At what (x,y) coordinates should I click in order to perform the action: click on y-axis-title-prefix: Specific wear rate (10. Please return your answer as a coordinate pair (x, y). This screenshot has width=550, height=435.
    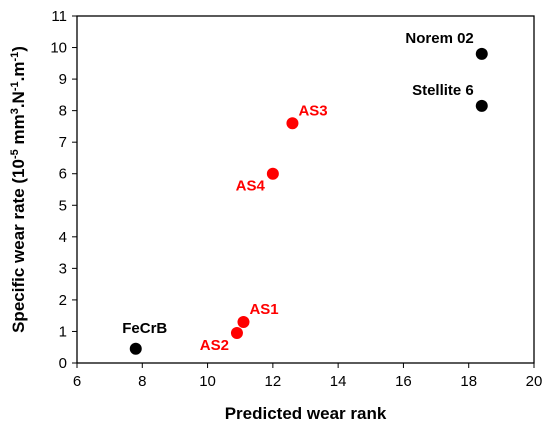
    Looking at the image, I should click on (18, 246).